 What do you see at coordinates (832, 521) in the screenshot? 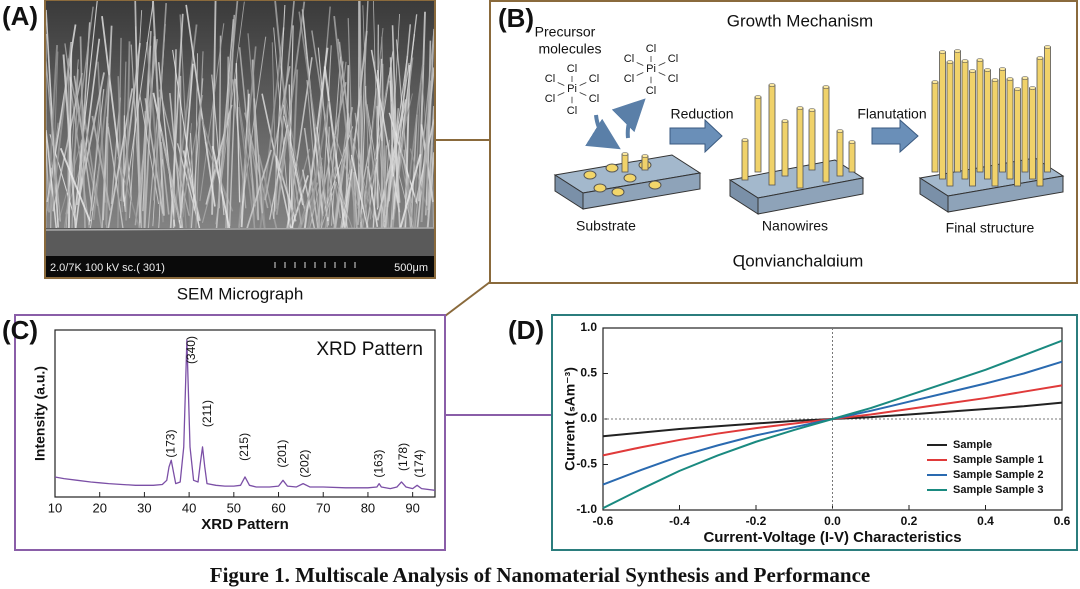
I see `x-tick-label: 0.0` at bounding box center [832, 521].